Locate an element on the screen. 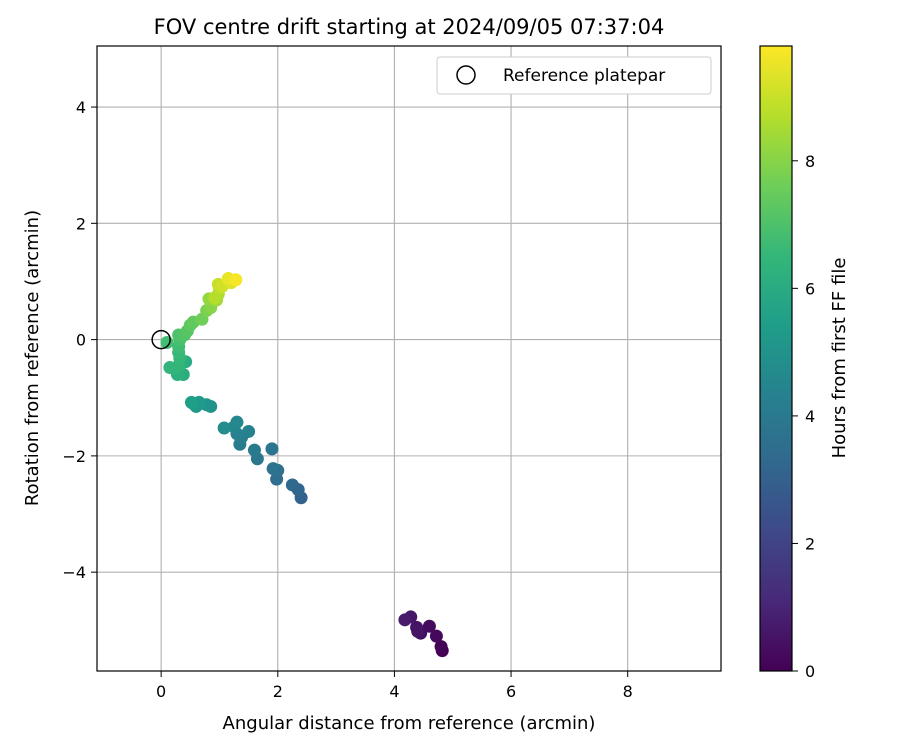  x-tick-label: 4 is located at coordinates (394, 691).